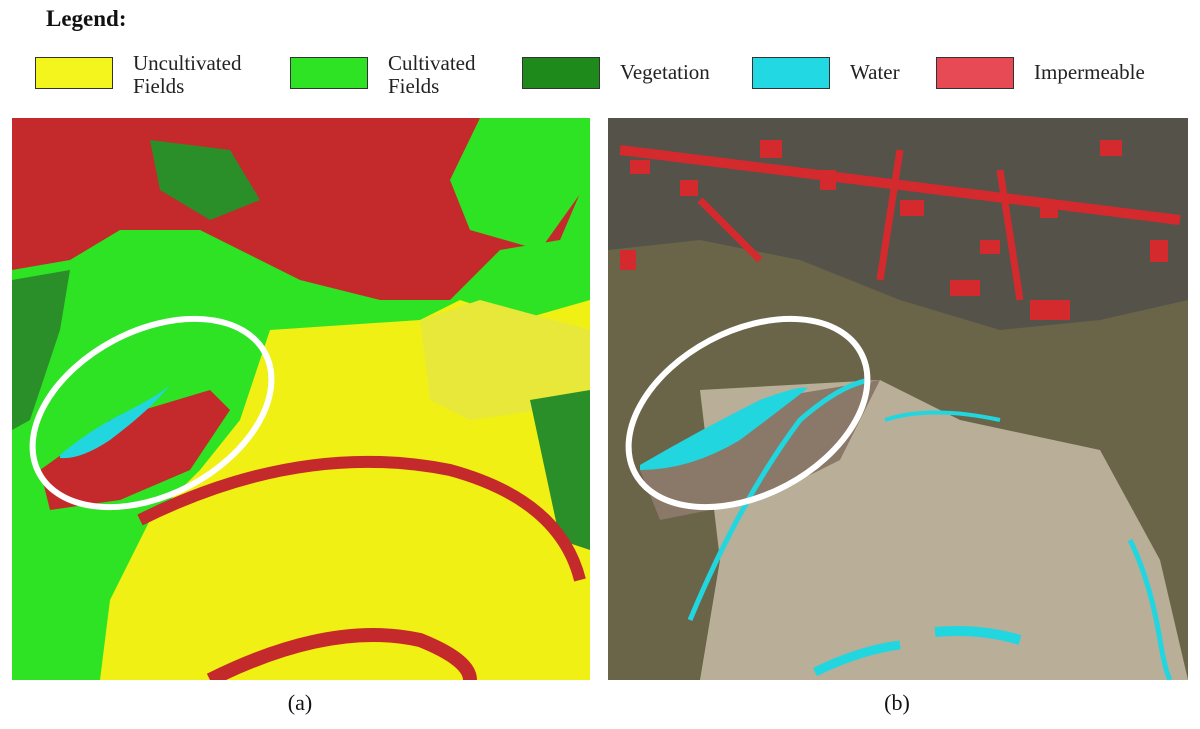 The image size is (1200, 729). What do you see at coordinates (875, 72) in the screenshot?
I see `legend-label: Water` at bounding box center [875, 72].